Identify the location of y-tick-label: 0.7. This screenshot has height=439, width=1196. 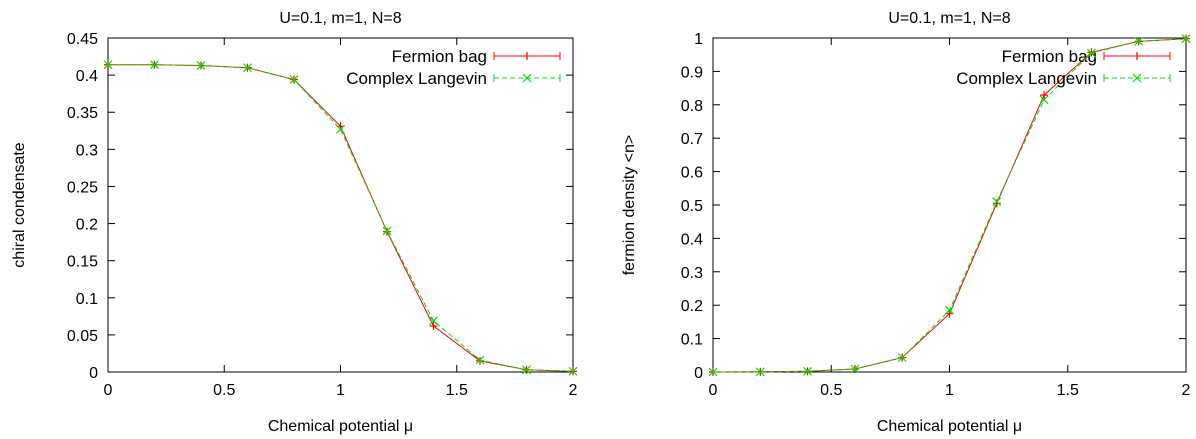
(692, 139).